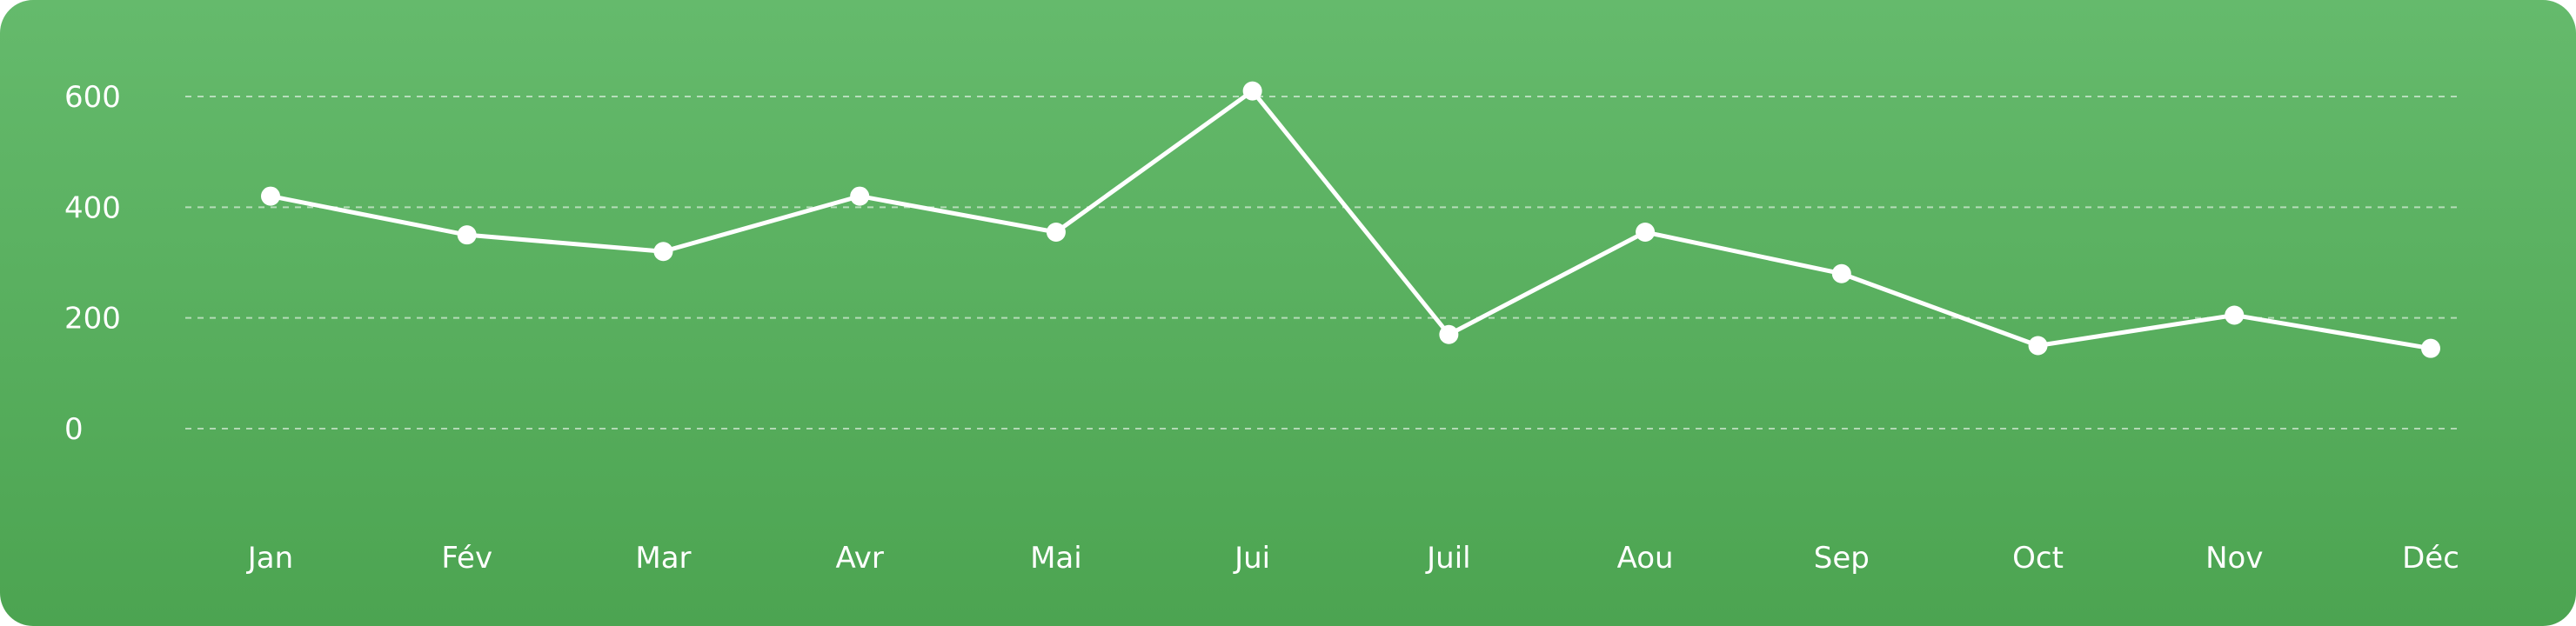 The width and height of the screenshot is (2576, 626). Describe the element at coordinates (269, 558) in the screenshot. I see `x-tick-label: Jan` at that location.